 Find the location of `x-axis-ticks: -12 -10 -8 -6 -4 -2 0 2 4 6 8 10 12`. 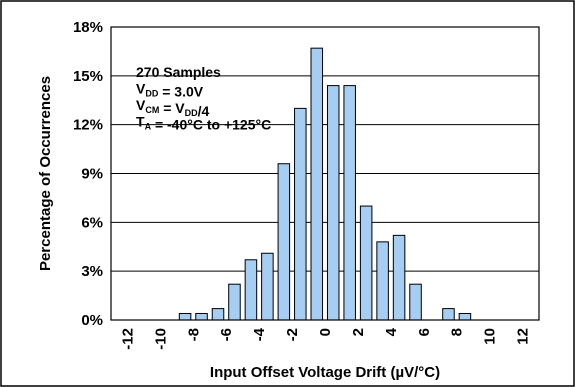

x-axis-ticks: -12 -10 -8 -6 -4 -2 0 2 4 6 8 10 12 is located at coordinates (325, 338).